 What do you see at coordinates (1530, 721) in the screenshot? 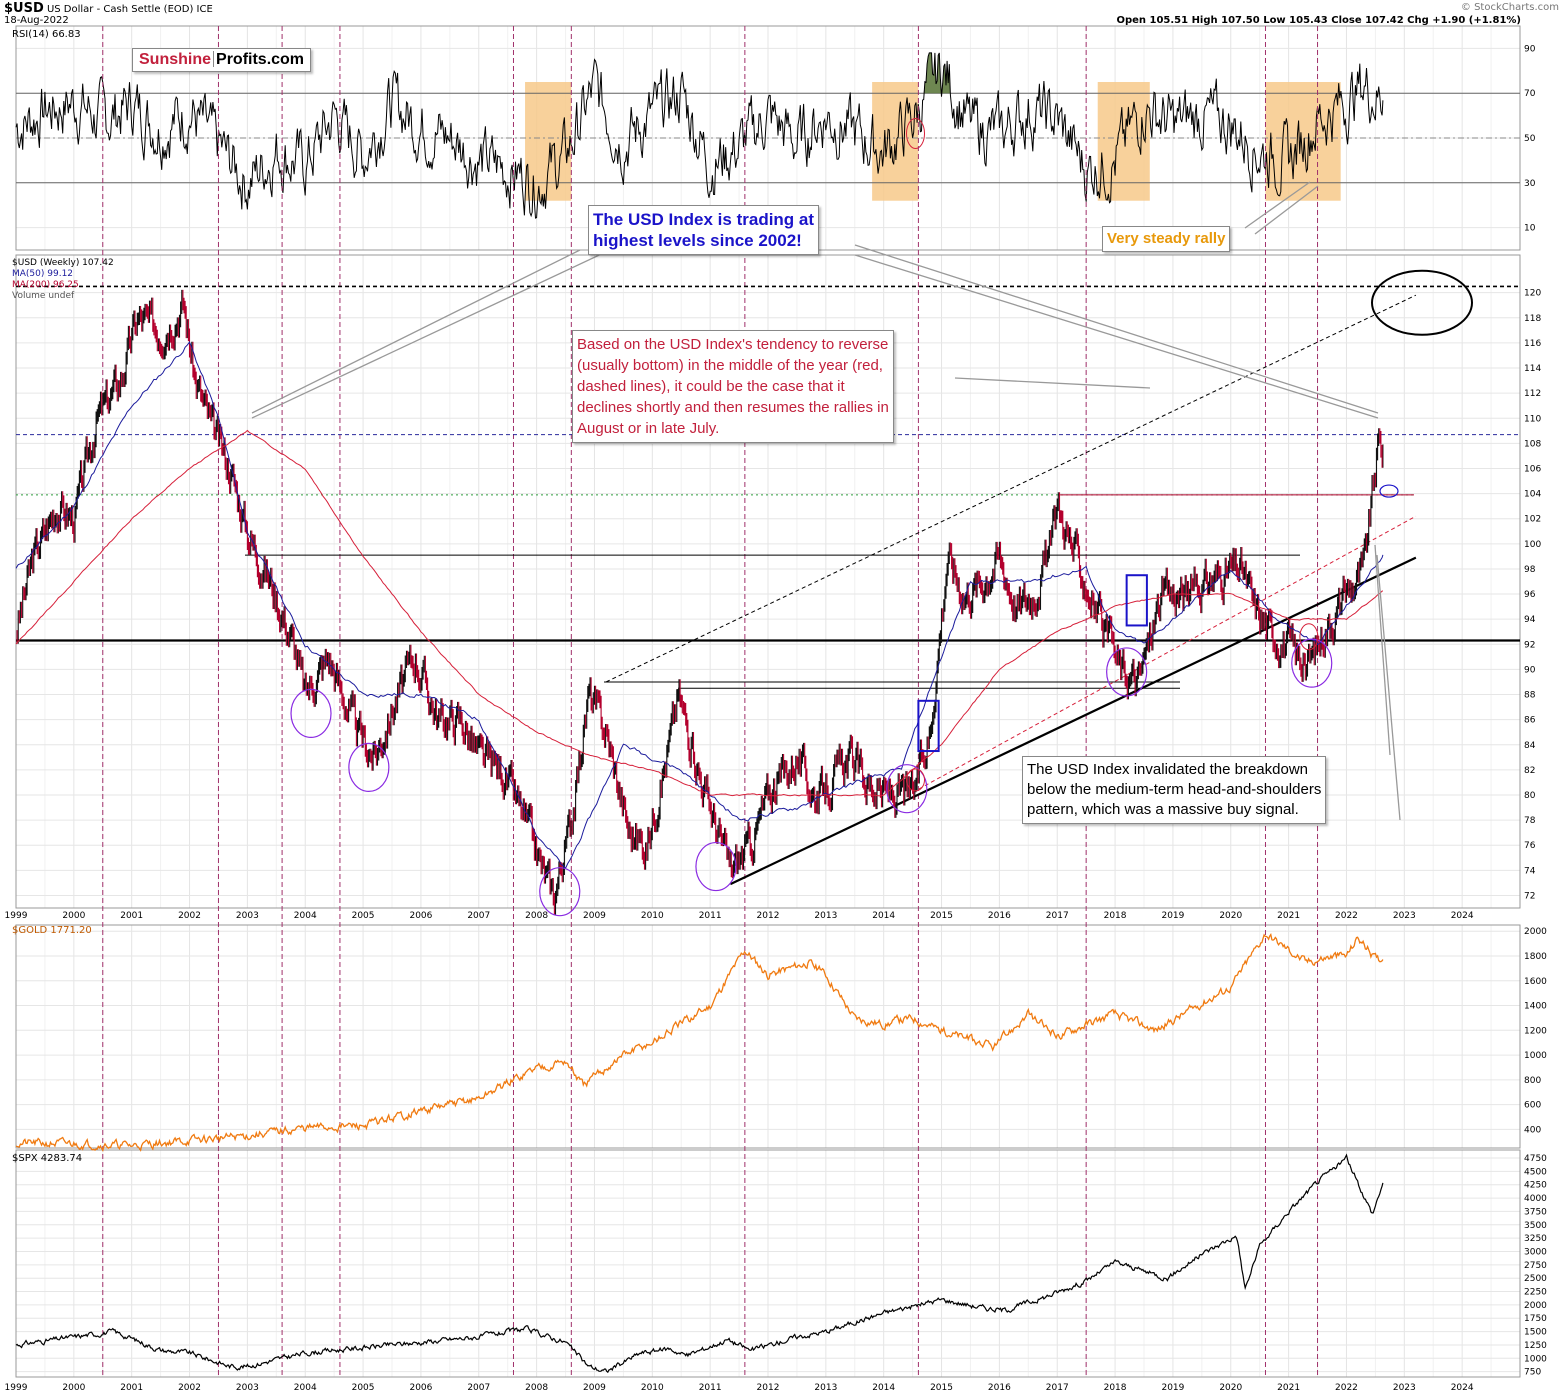
I see `usd-tick-label: 86` at bounding box center [1530, 721].